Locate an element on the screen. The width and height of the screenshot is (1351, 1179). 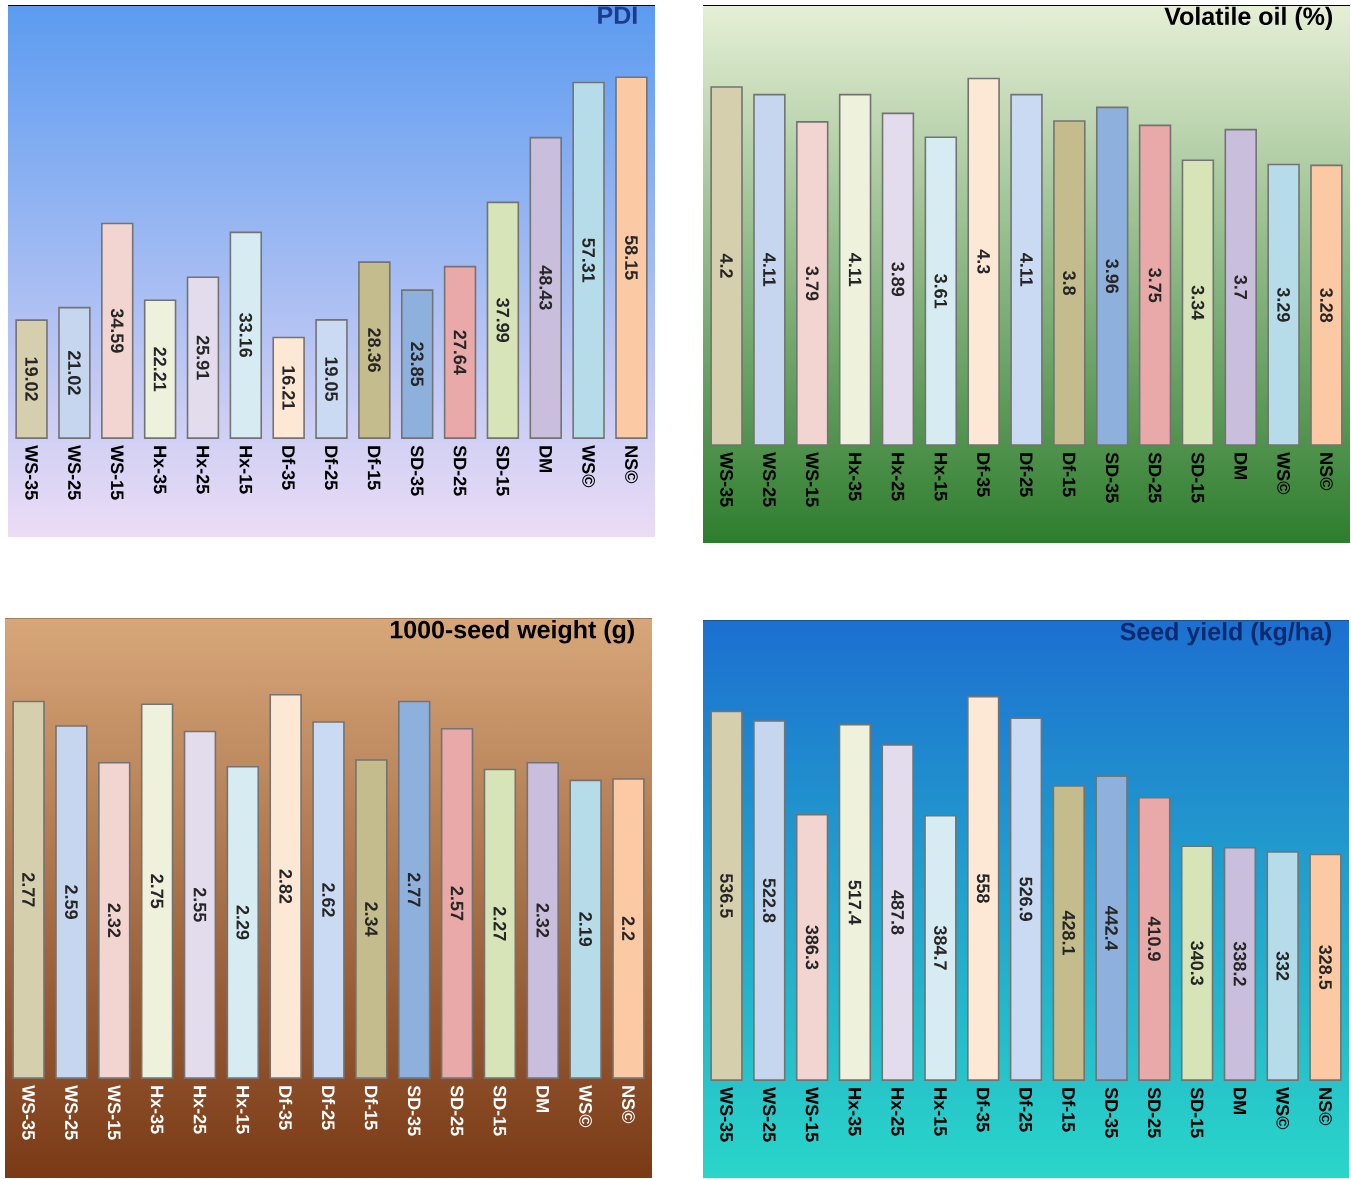
data-label: 2.77 is located at coordinates (414, 889).